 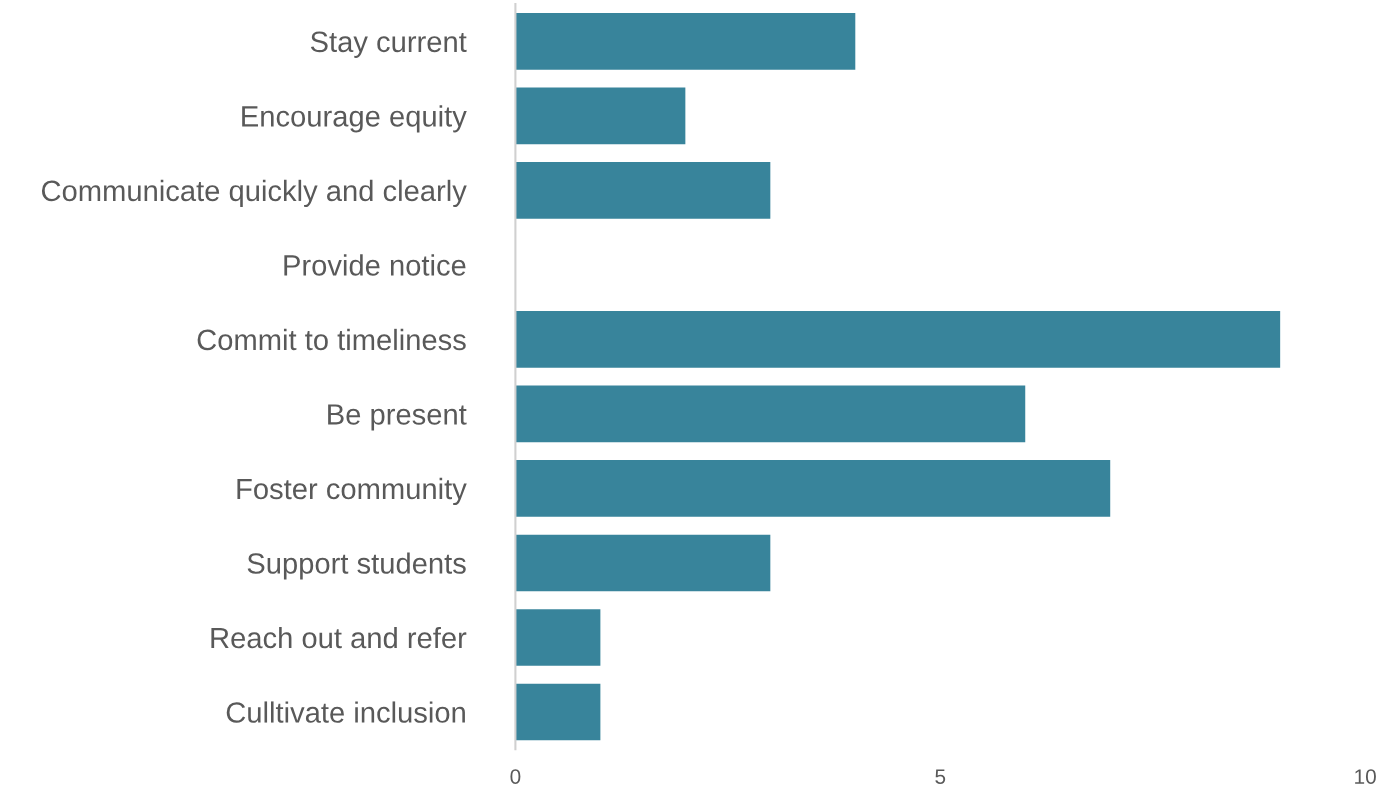 I want to click on y-tick-label: Encourage equity, so click(x=354, y=119).